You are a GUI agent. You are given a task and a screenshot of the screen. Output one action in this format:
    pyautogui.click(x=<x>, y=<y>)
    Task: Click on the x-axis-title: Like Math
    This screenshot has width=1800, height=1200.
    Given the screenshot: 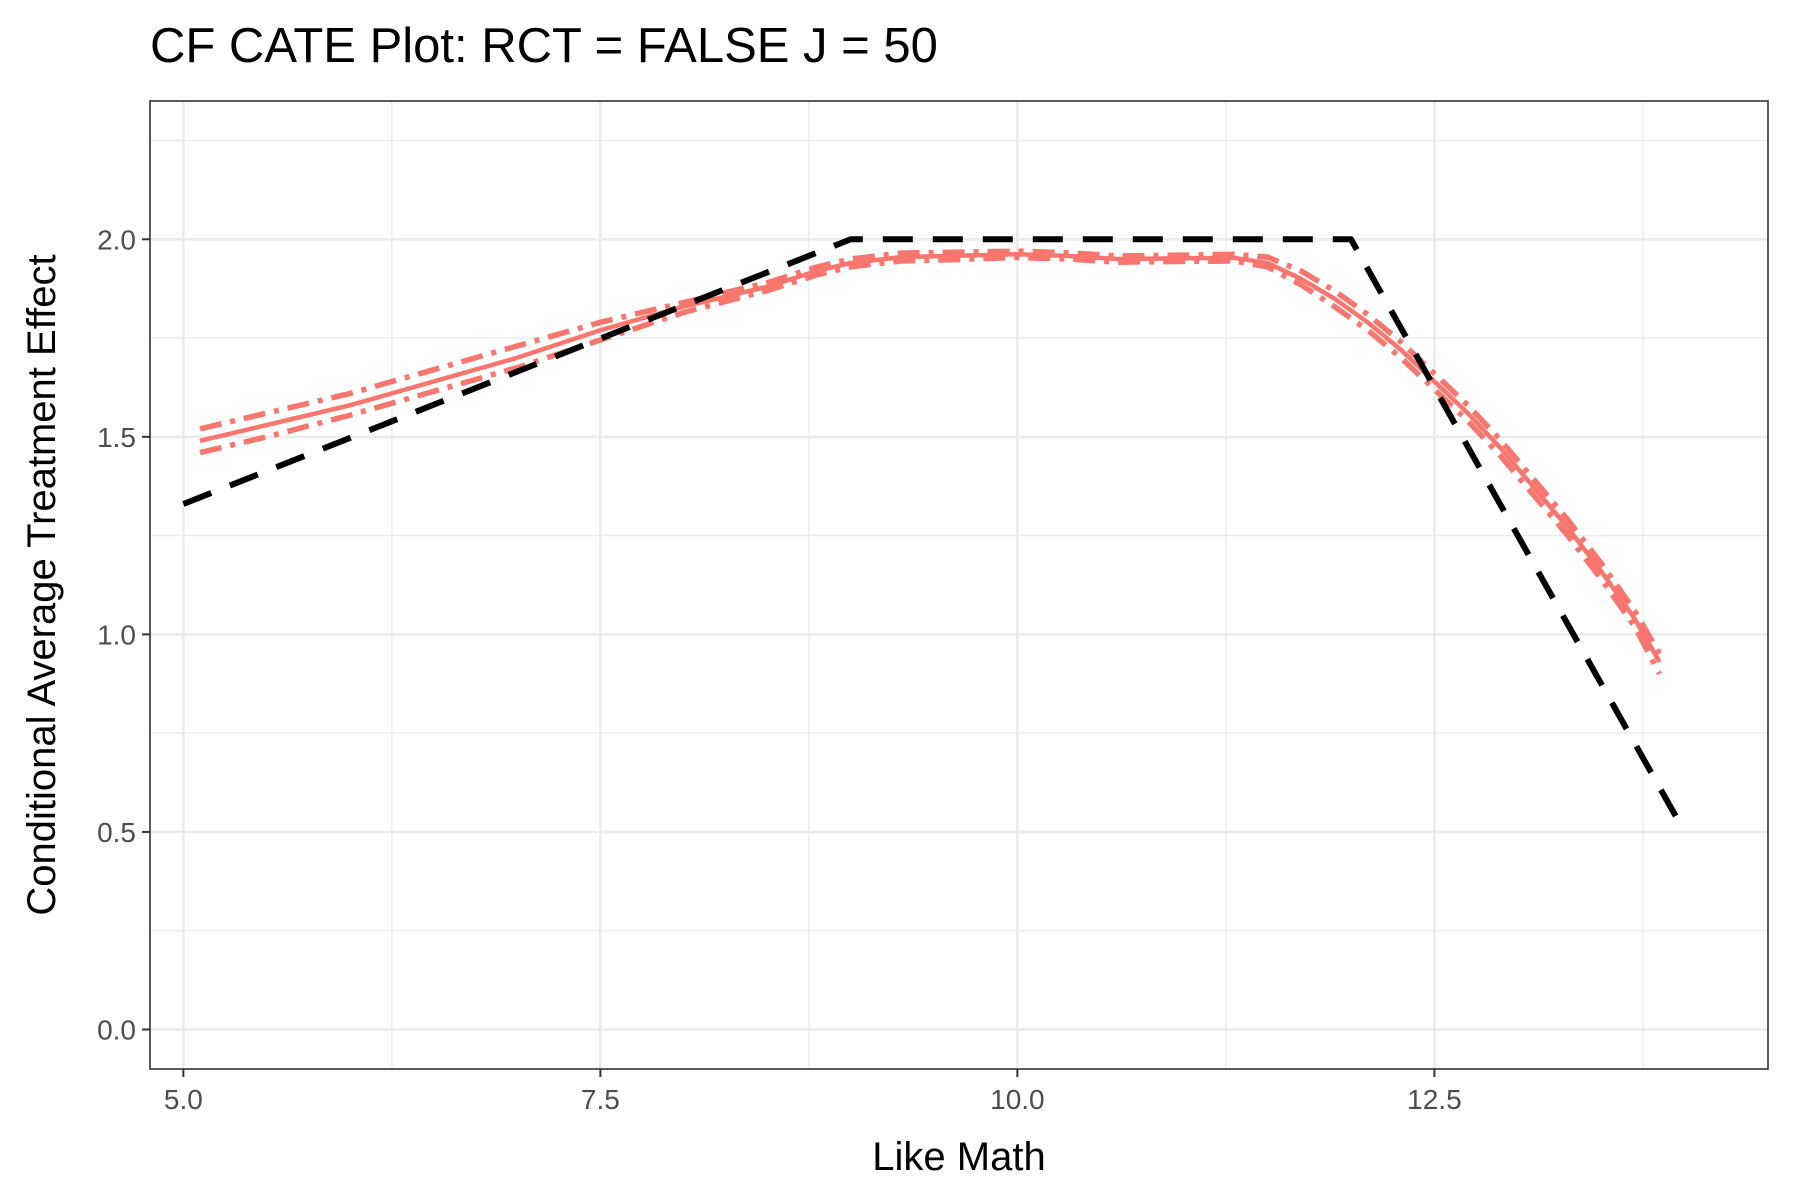 What is the action you would take?
    pyautogui.click(x=958, y=1157)
    